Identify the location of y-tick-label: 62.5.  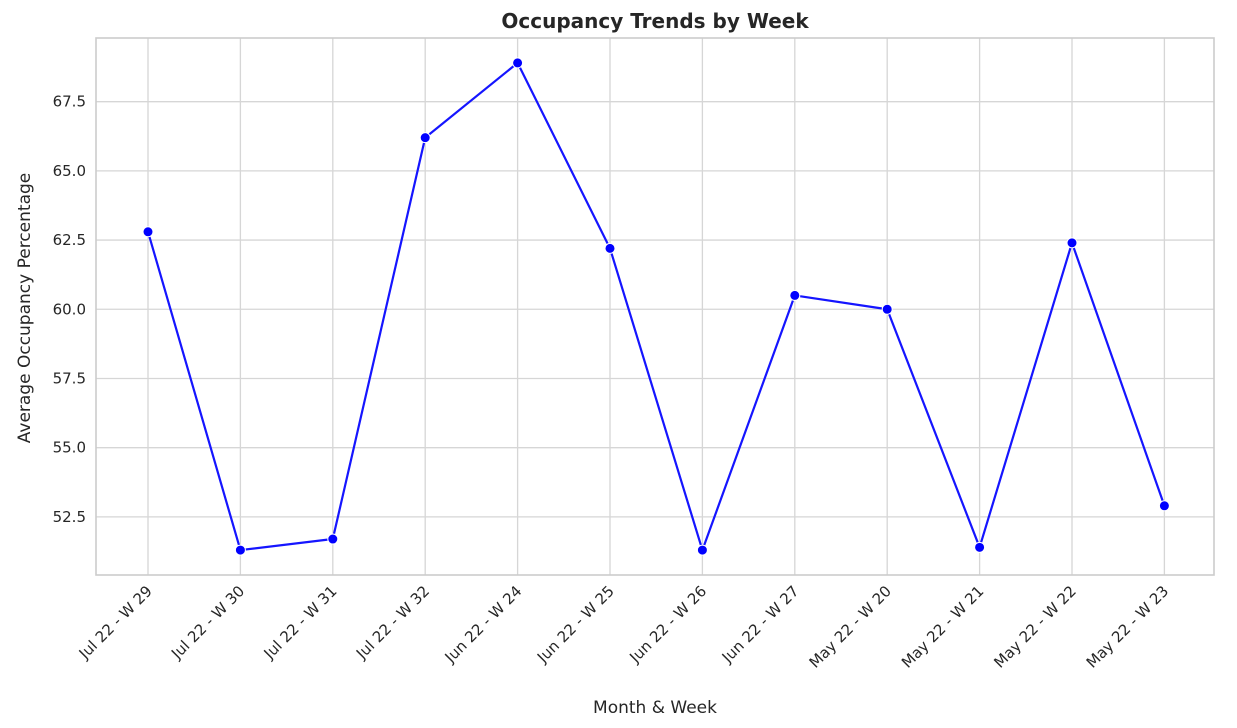
(69, 240).